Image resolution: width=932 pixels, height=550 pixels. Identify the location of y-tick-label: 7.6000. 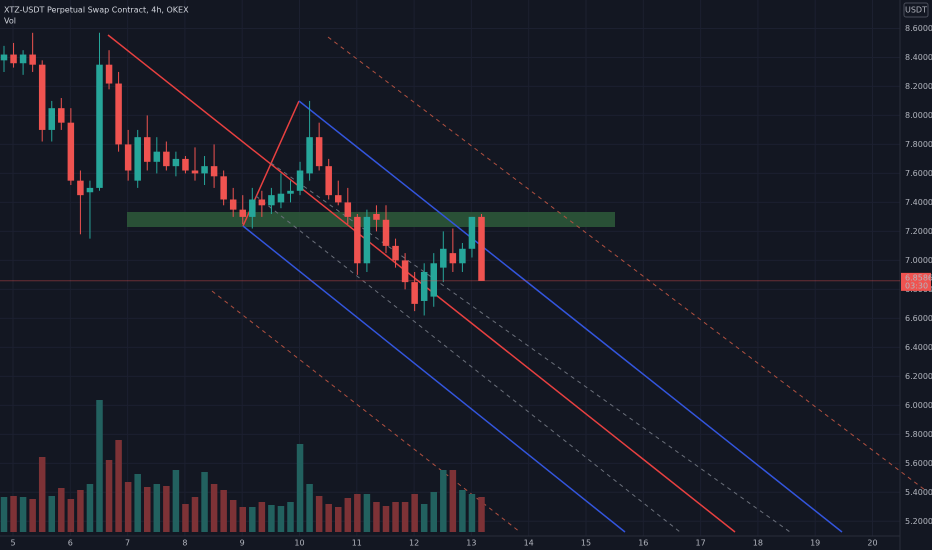
(918, 173).